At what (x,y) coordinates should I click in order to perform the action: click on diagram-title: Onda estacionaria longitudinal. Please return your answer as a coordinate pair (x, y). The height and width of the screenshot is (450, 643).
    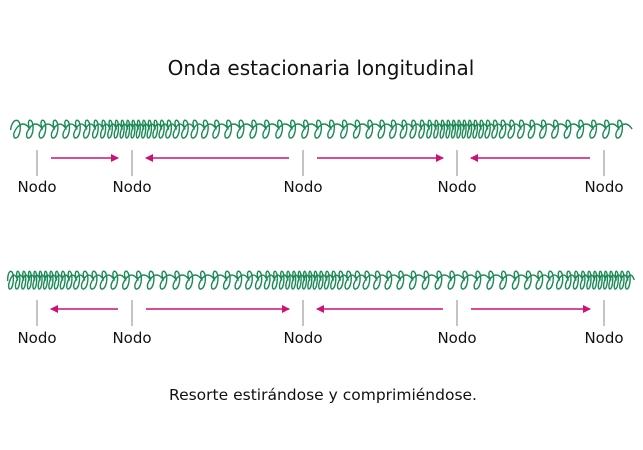
    Looking at the image, I should click on (321, 68).